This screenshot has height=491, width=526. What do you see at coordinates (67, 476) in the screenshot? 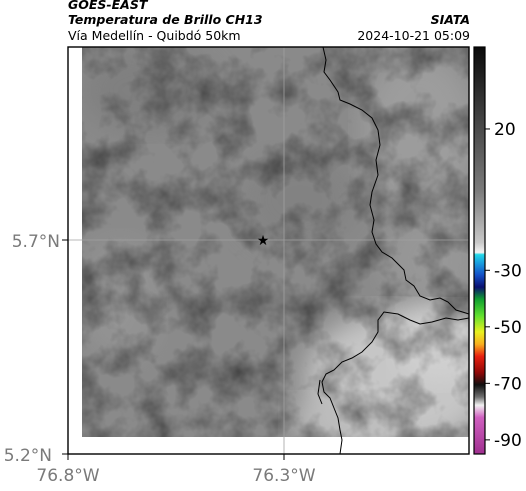
I see `lon-tick-label: 76.8°W` at bounding box center [67, 476].